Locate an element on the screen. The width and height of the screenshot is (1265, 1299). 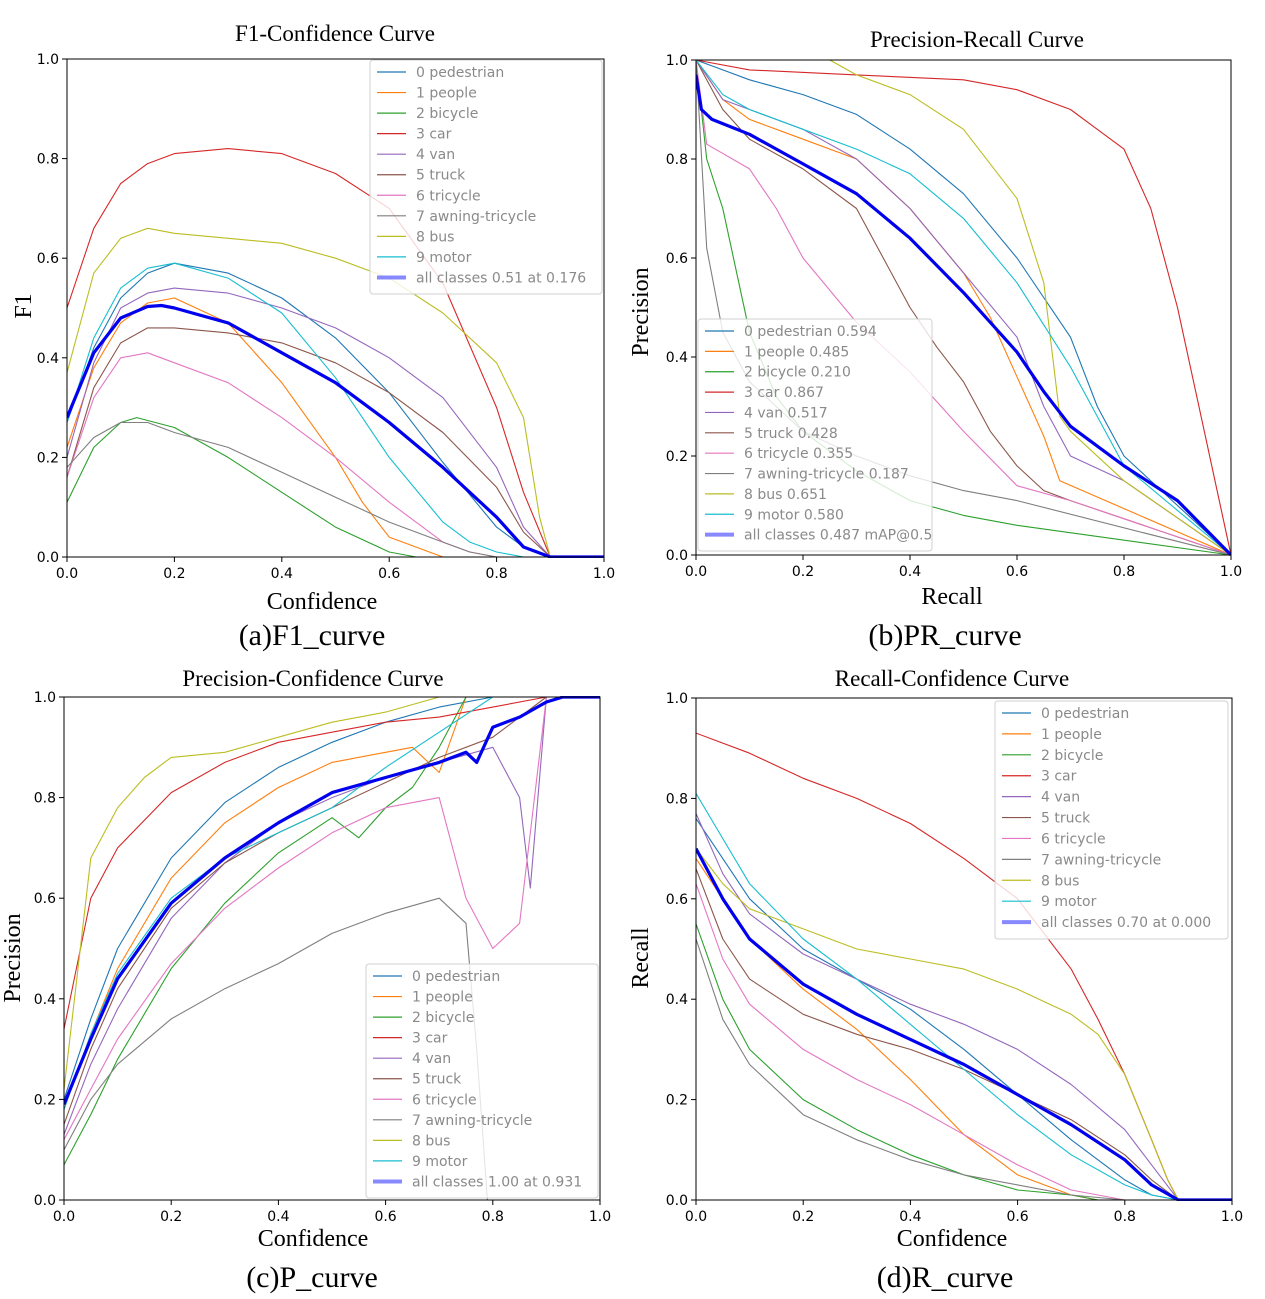
figure-caption: (c)P_curve is located at coordinates (312, 1277).